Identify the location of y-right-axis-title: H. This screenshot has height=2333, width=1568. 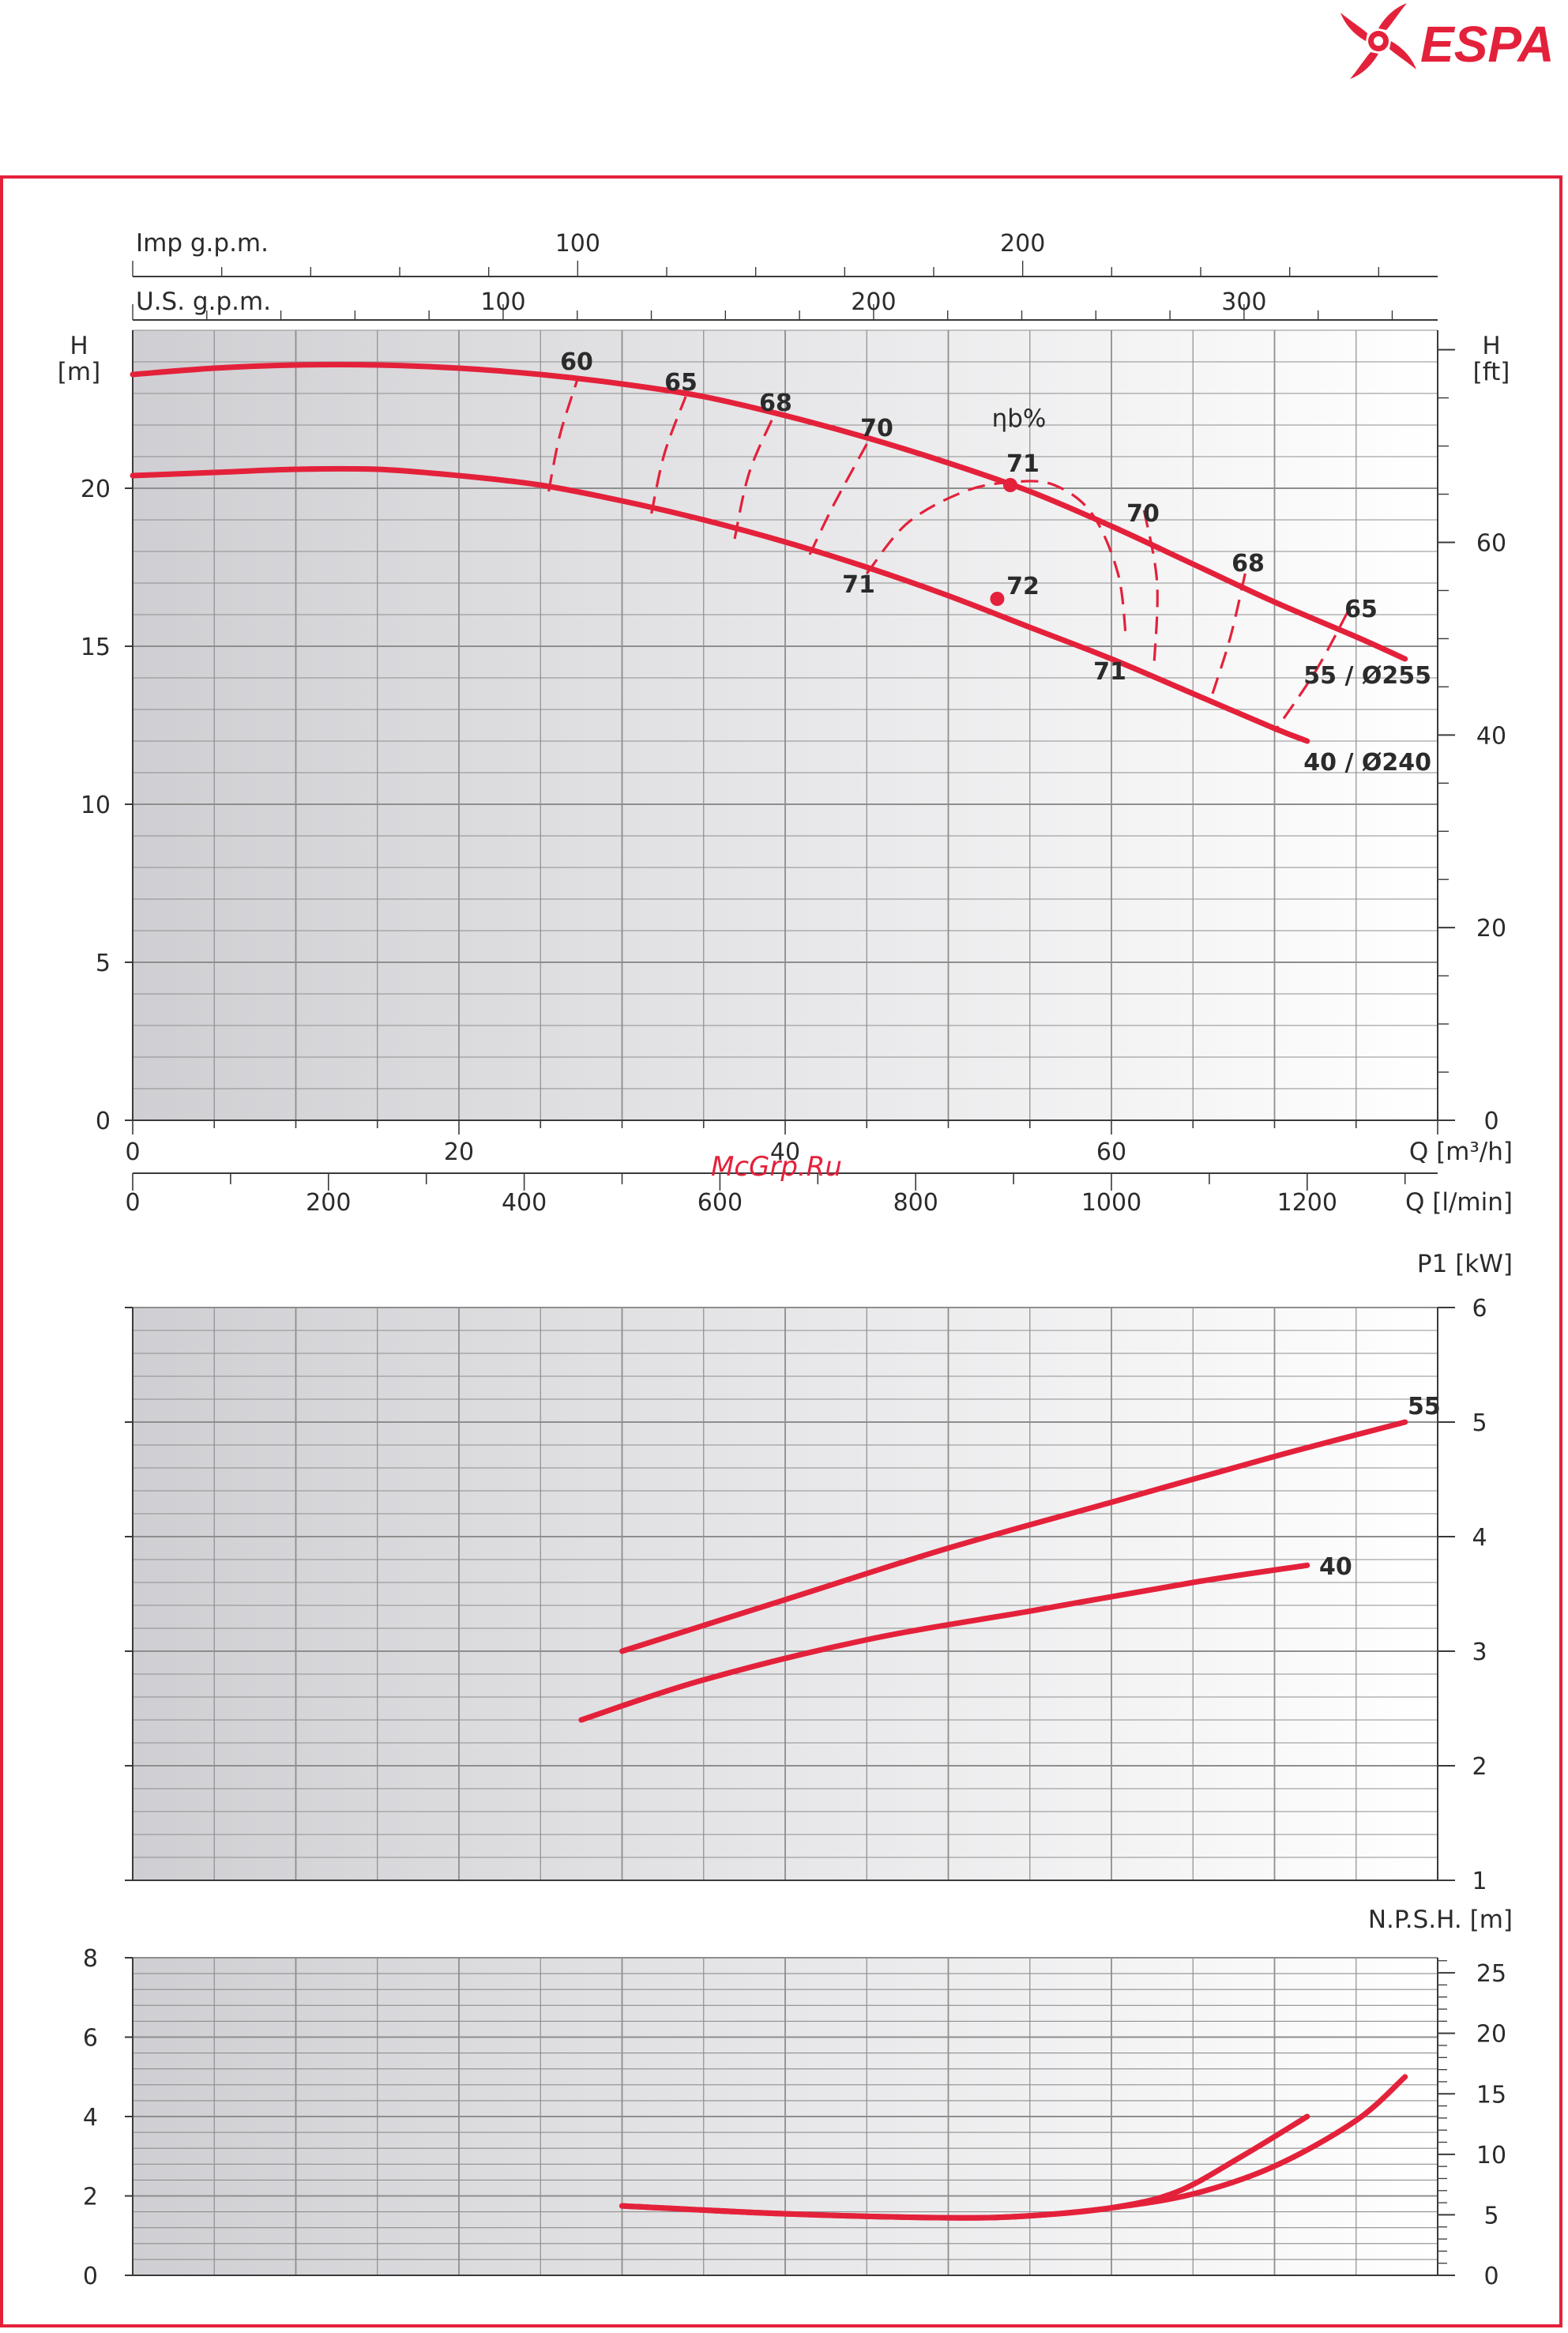
(1491, 346).